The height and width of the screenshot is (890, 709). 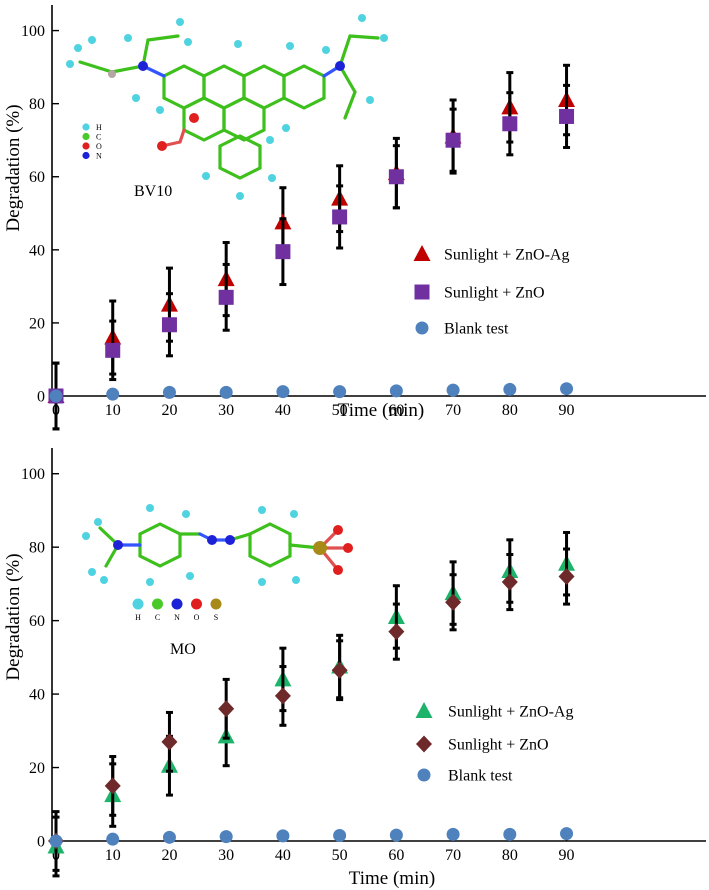 I want to click on y-tick-label: 0, so click(x=41, y=842).